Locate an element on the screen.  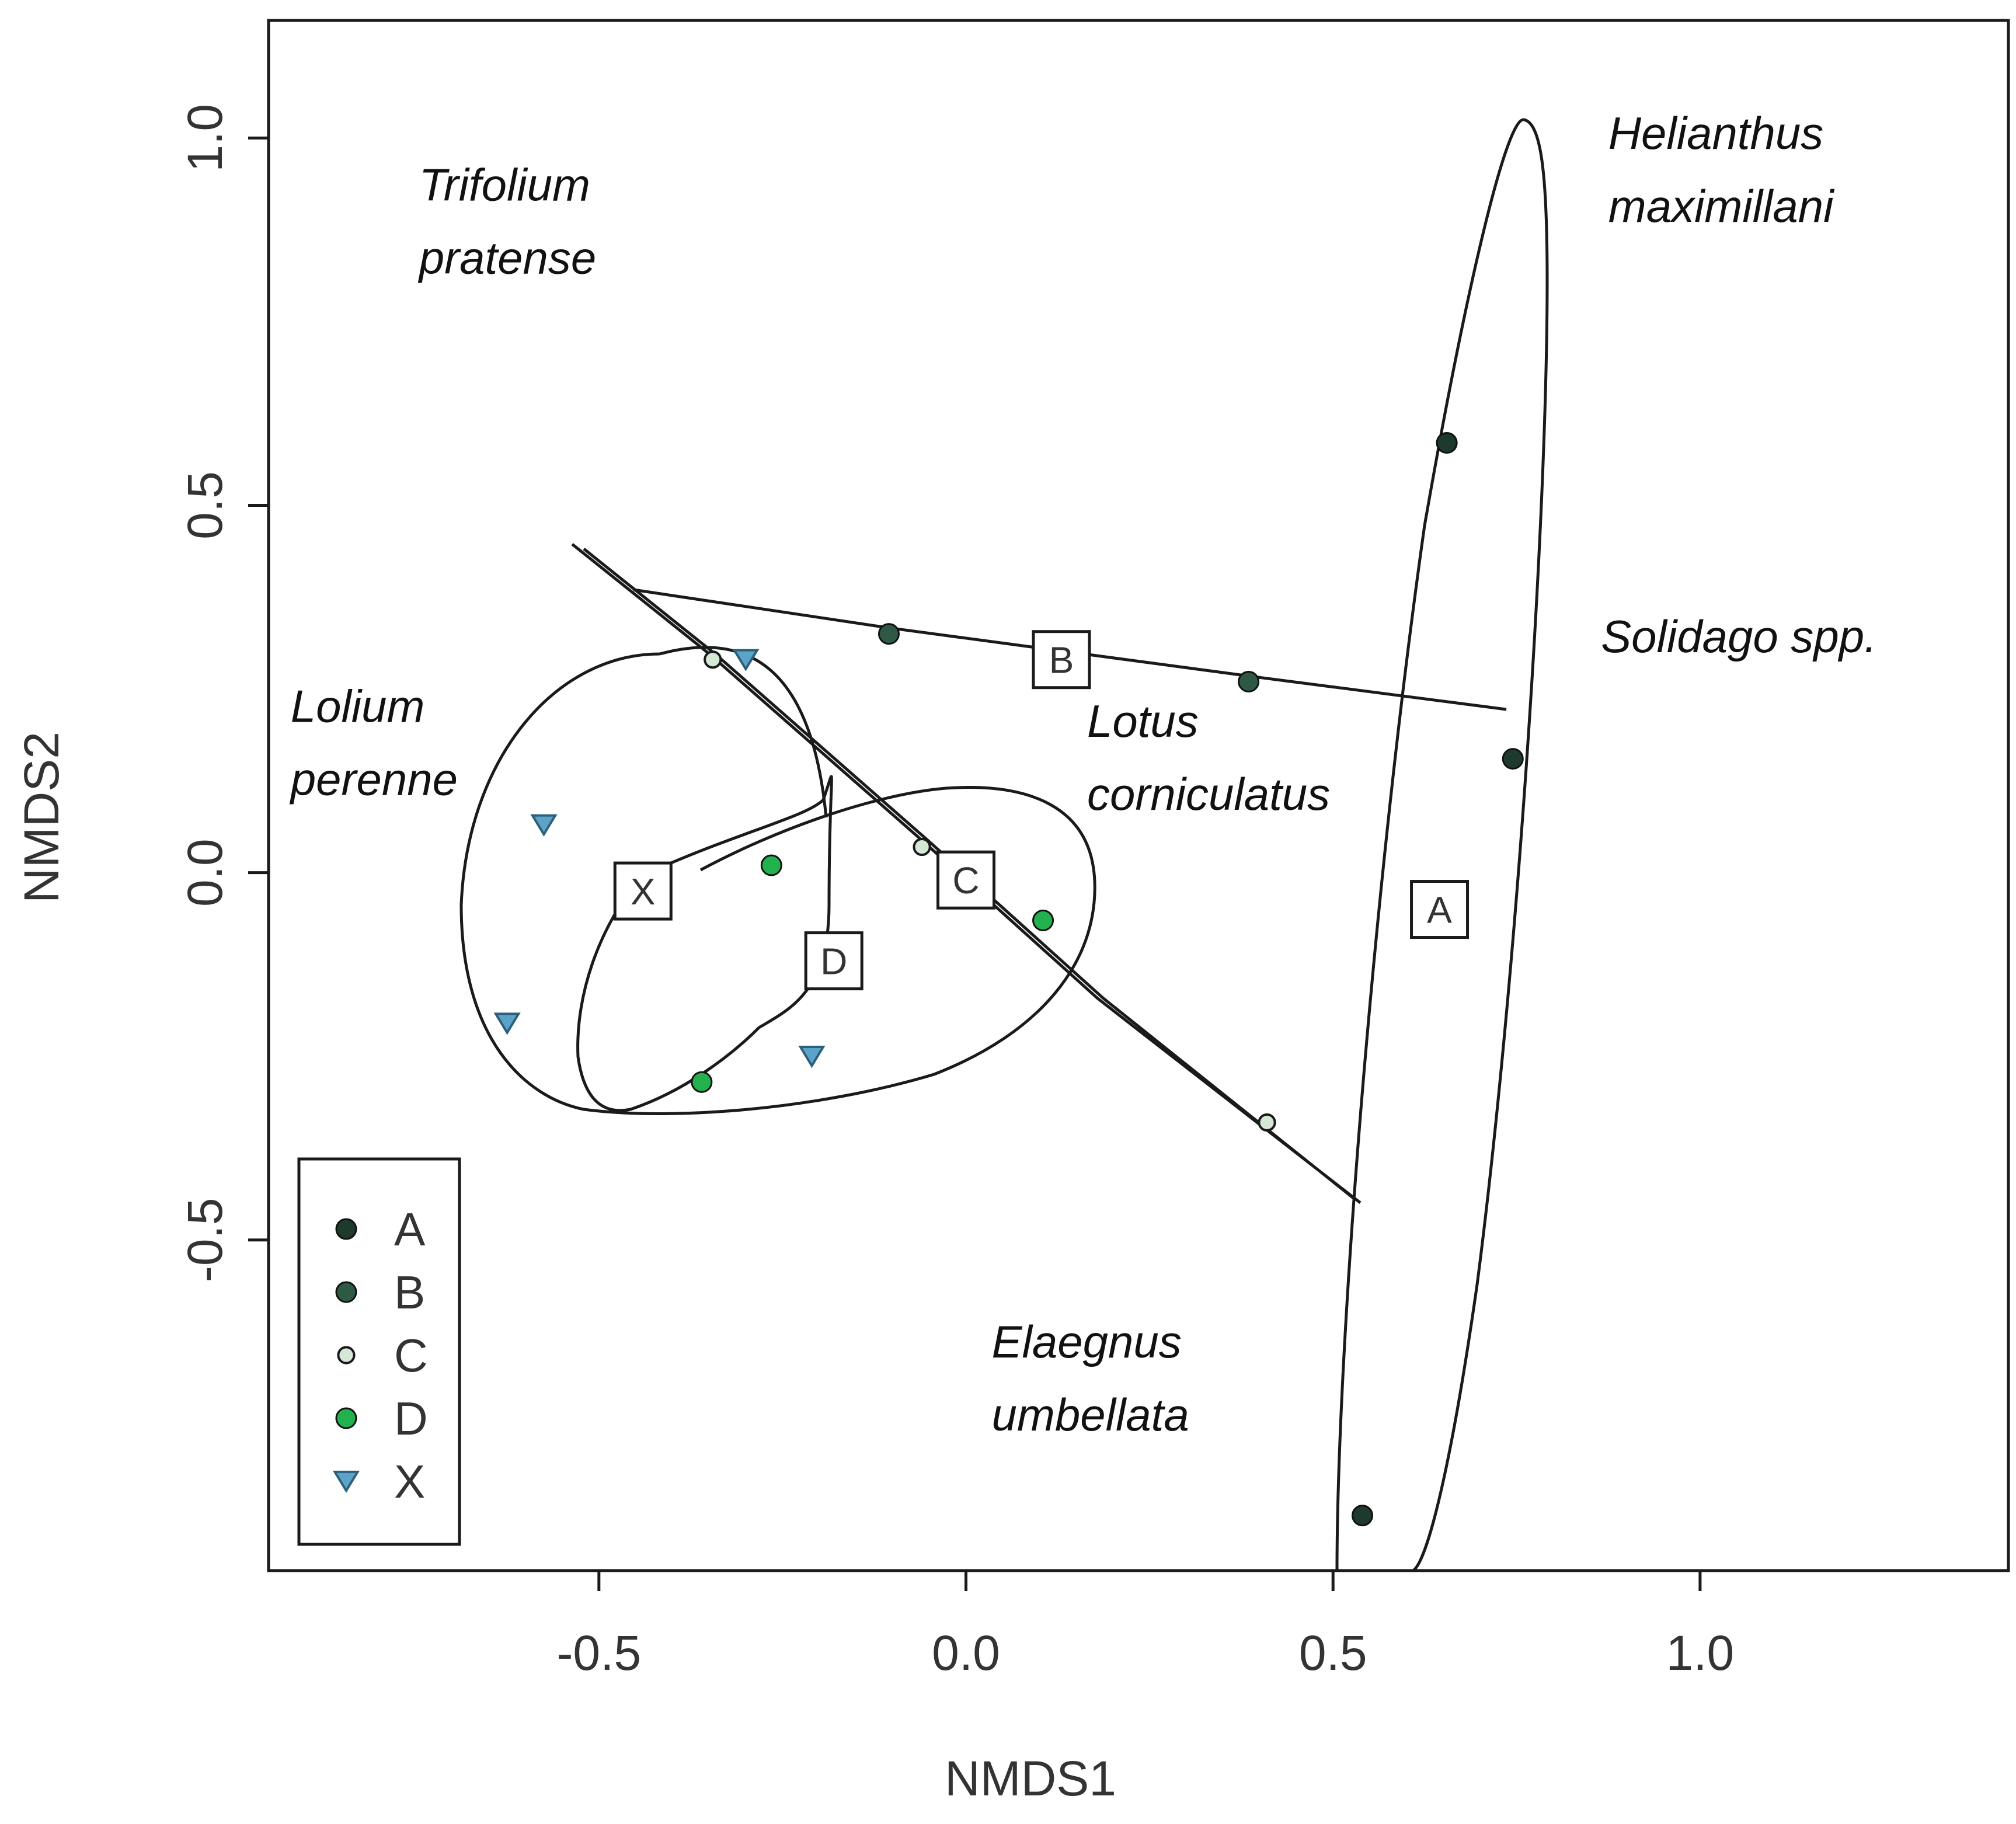
hull-group-d is located at coordinates (704, 944).